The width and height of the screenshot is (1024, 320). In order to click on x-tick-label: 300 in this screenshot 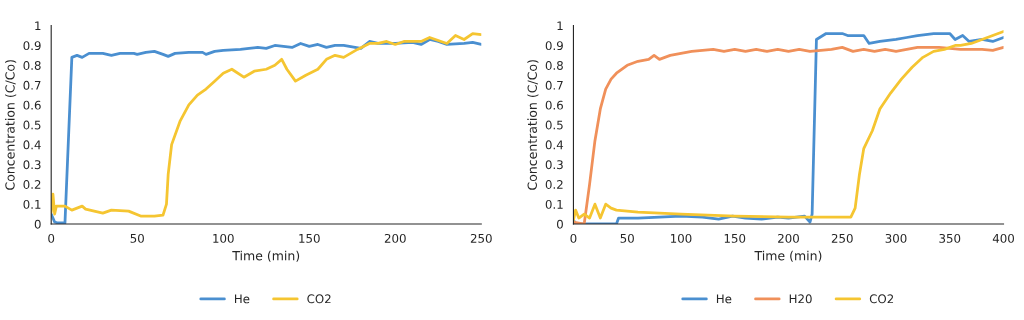, I will do `click(896, 238)`.